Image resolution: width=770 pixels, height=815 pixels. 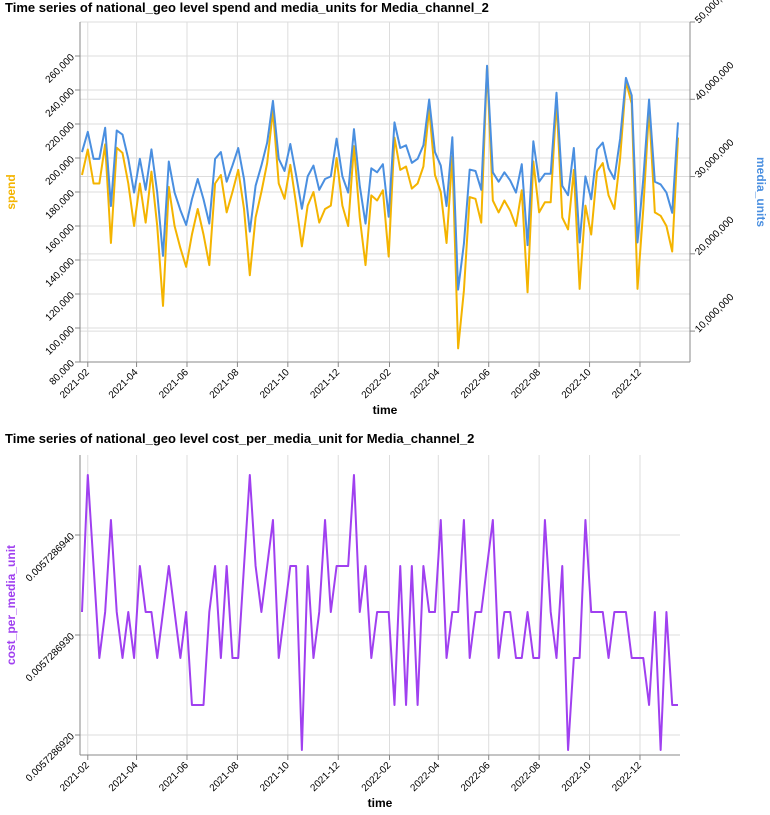 What do you see at coordinates (11, 605) in the screenshot?
I see `y-axis-title: cost_per_media_unit` at bounding box center [11, 605].